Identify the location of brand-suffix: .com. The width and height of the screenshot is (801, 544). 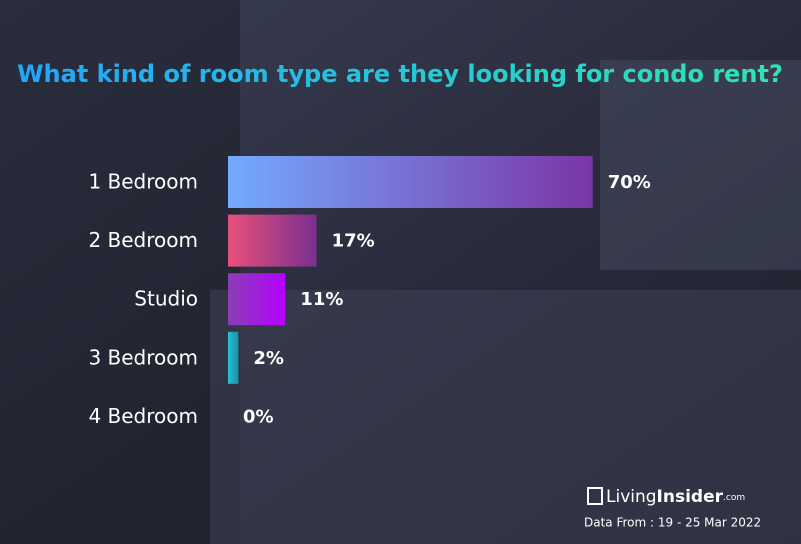
(734, 498).